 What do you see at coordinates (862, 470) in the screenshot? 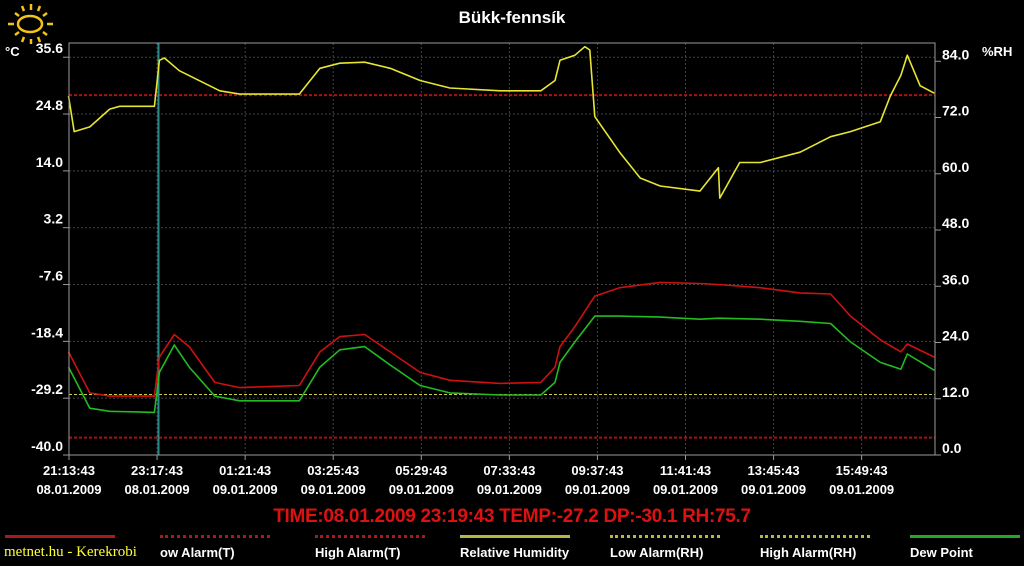
I see `x-tick-label-time: 15:49:43` at bounding box center [862, 470].